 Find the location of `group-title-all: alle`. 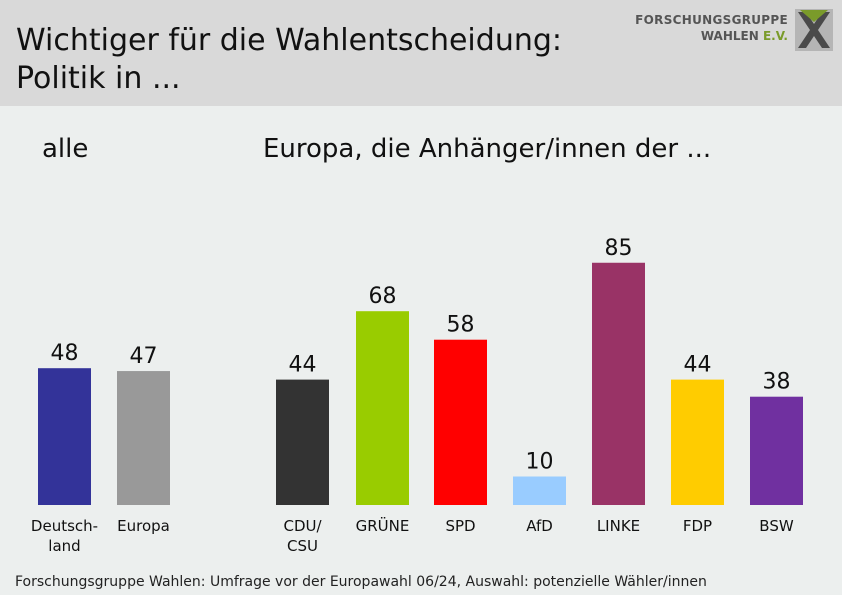

group-title-all: alle is located at coordinates (65, 149).